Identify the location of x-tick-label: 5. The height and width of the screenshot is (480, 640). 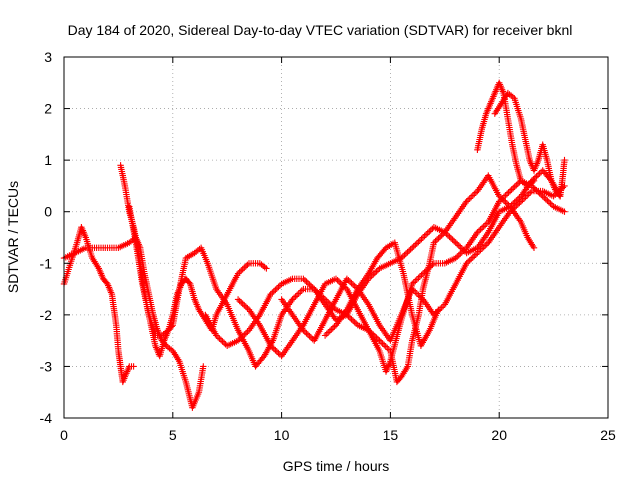
(173, 435).